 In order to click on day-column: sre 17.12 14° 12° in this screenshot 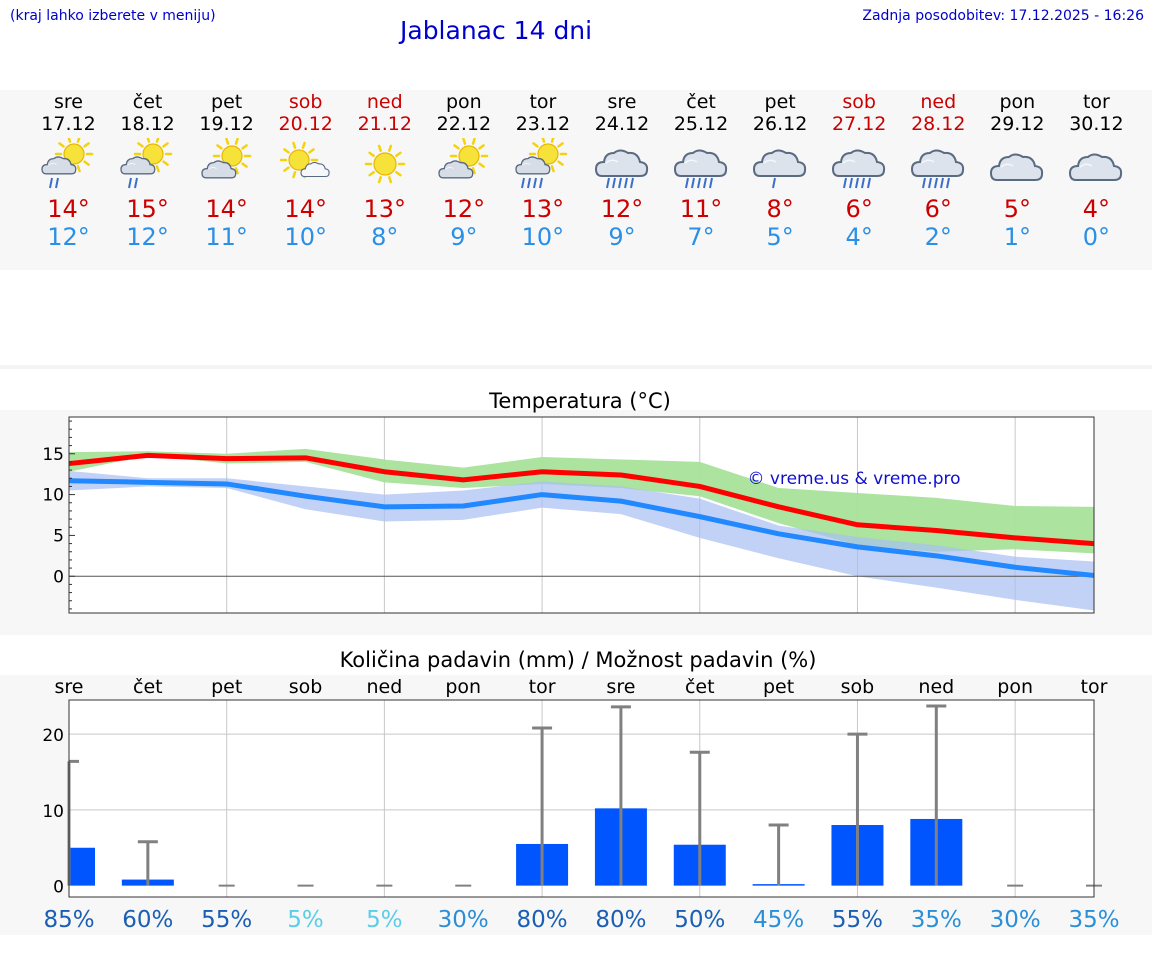, I will do `click(68, 170)`.